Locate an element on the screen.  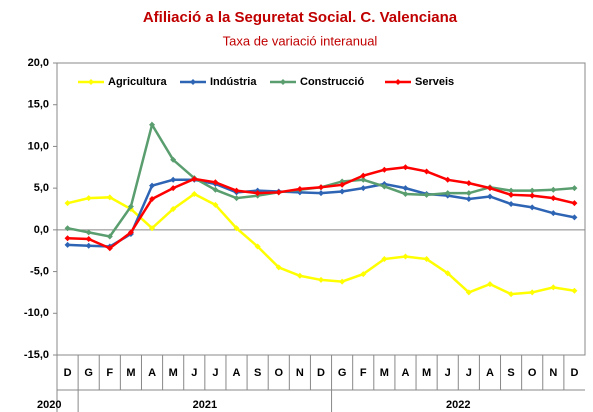
x-tick-label: S is located at coordinates (510, 373).